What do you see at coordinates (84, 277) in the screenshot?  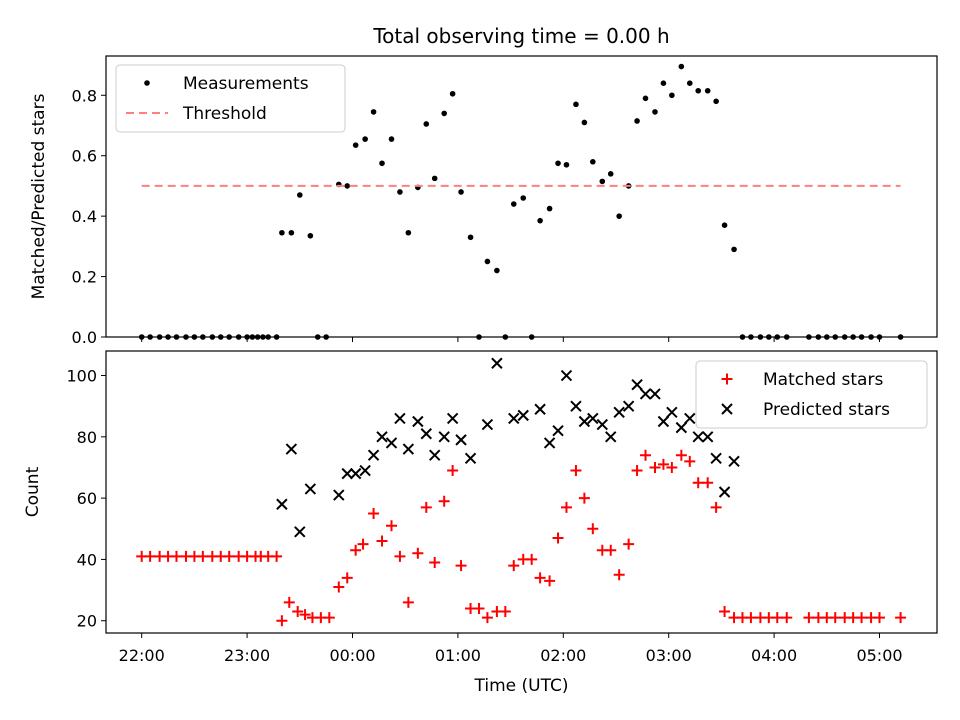 I see `y-tick-label: 0.2` at bounding box center [84, 277].